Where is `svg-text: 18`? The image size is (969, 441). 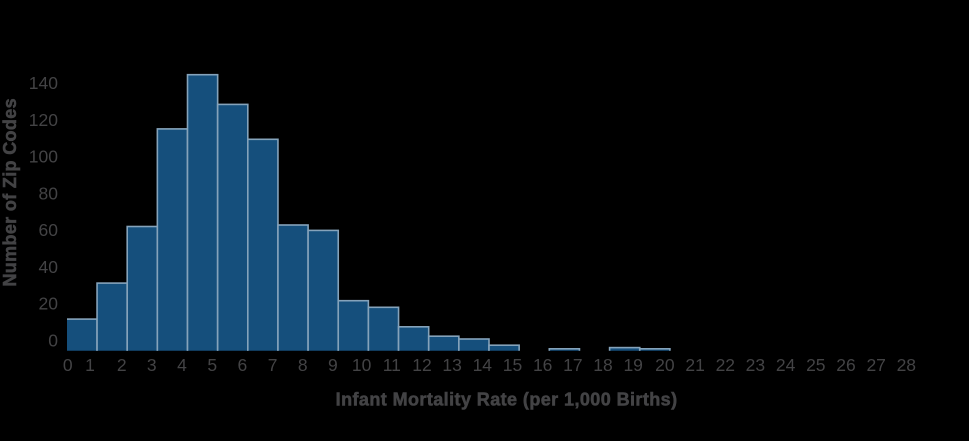 svg-text: 18 is located at coordinates (602, 365).